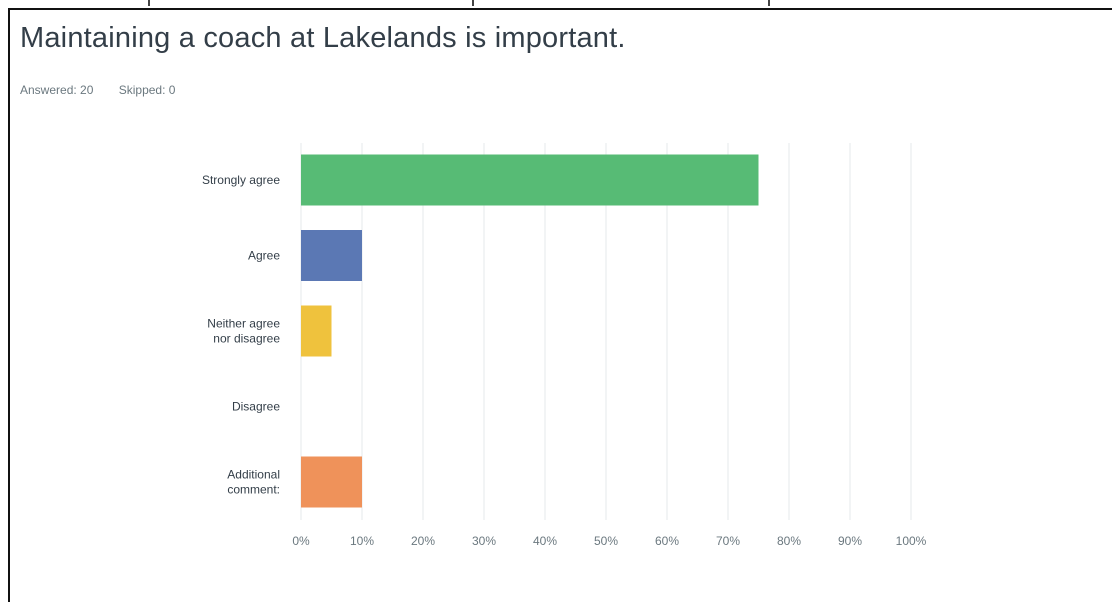 The image size is (1112, 602). What do you see at coordinates (253, 475) in the screenshot?
I see `category-label-line: Additional` at bounding box center [253, 475].